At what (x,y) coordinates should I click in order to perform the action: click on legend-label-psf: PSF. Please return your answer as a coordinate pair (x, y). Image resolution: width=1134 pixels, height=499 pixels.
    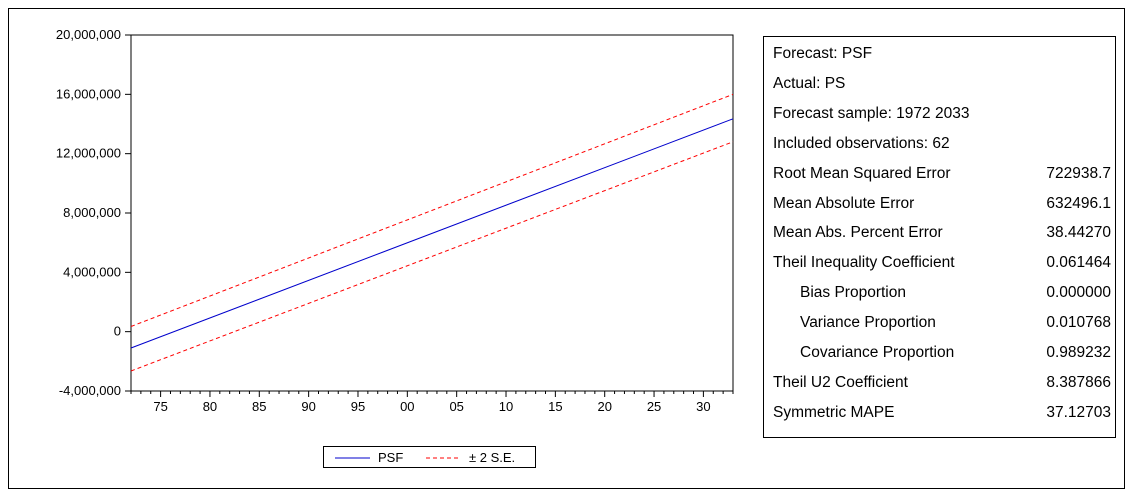
    Looking at the image, I should click on (391, 457).